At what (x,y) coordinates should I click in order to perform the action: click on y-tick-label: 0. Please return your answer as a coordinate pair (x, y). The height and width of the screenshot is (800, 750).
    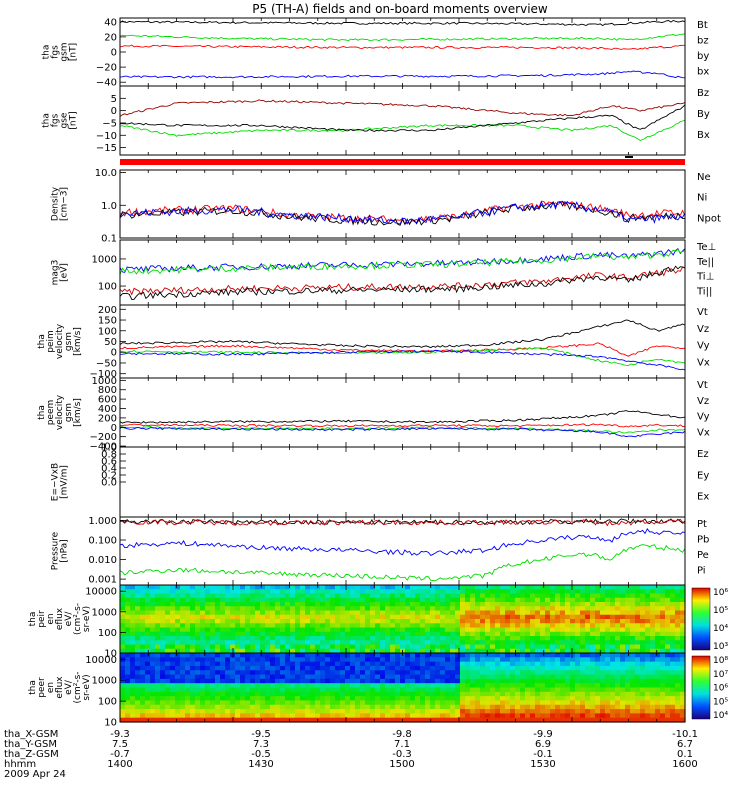
    Looking at the image, I should click on (114, 353).